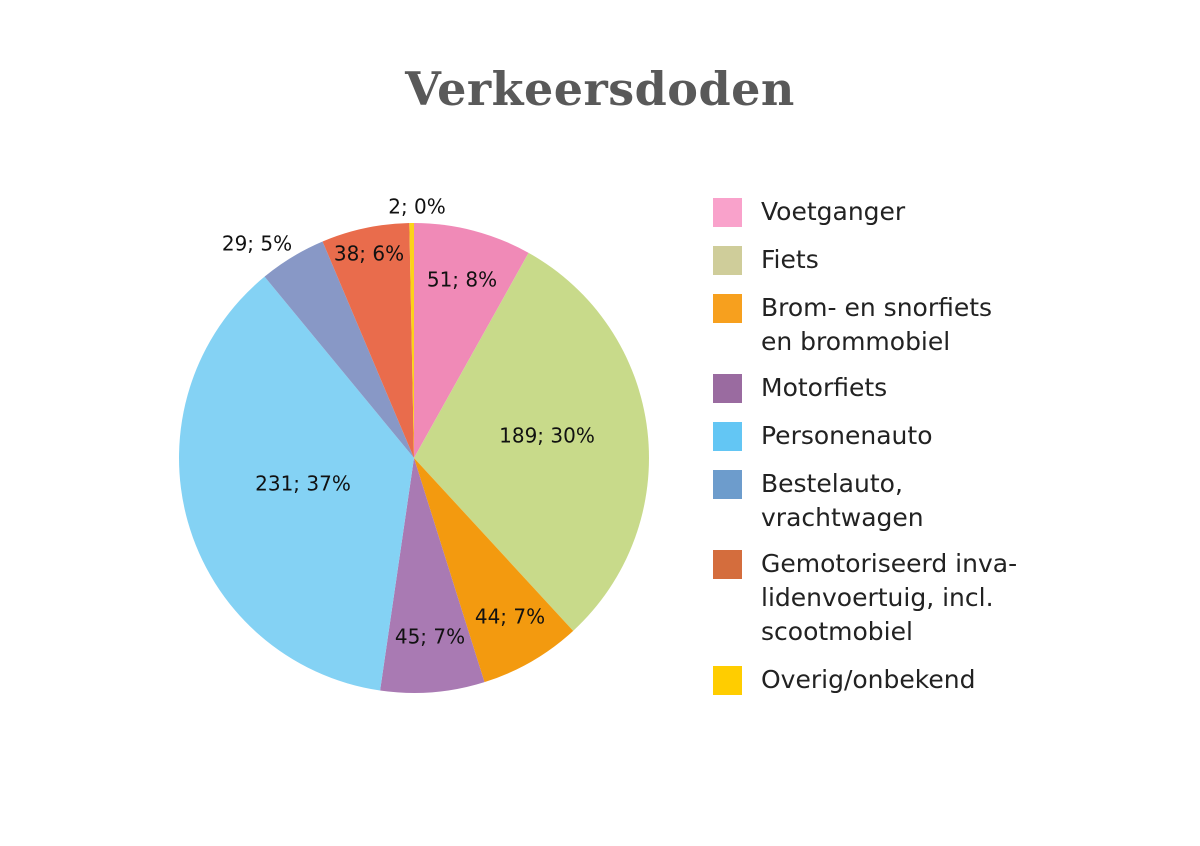  I want to click on slice-data-label: 2; 0%, so click(417, 207).